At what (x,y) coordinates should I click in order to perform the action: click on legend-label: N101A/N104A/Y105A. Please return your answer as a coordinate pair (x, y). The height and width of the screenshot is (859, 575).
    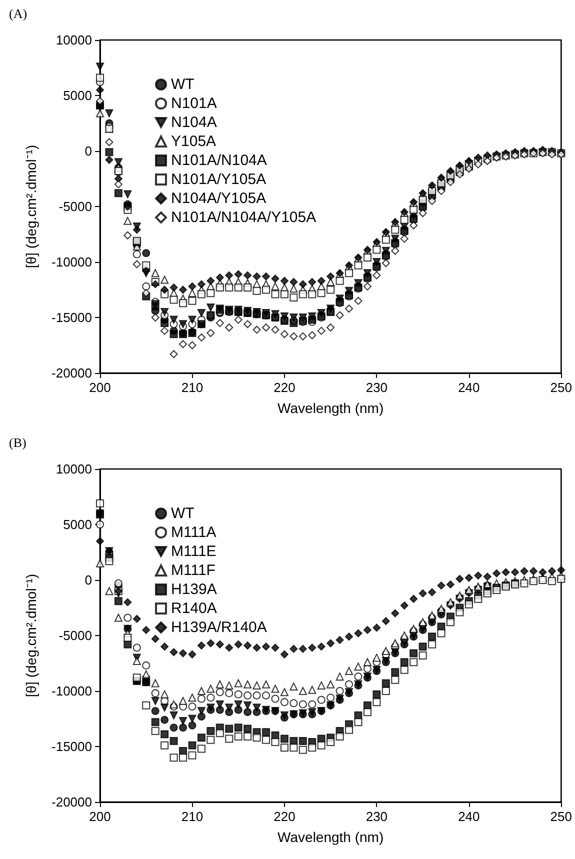
    Looking at the image, I should click on (243, 217).